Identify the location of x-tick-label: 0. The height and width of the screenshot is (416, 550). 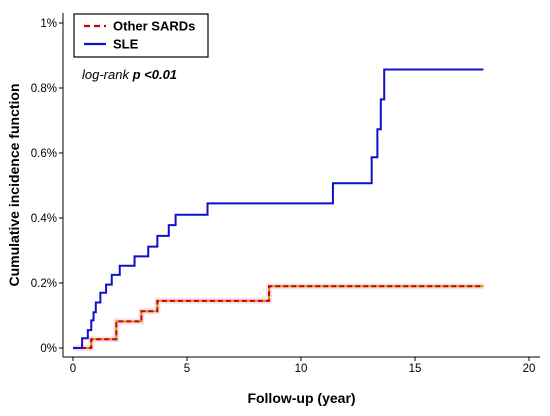
(73, 369).